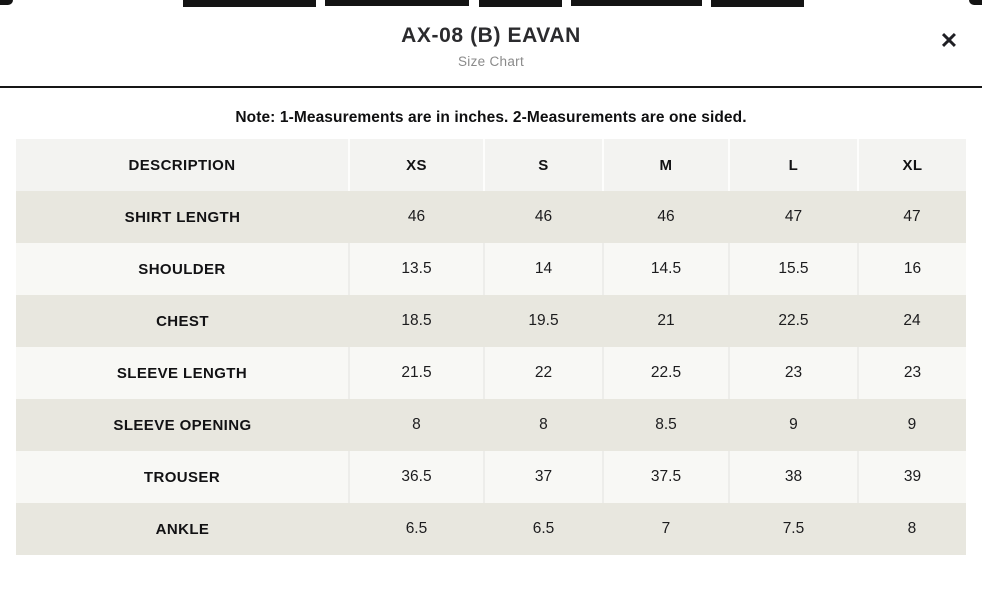 This screenshot has height=596, width=982. I want to click on row-label: ANKLE, so click(182, 529).